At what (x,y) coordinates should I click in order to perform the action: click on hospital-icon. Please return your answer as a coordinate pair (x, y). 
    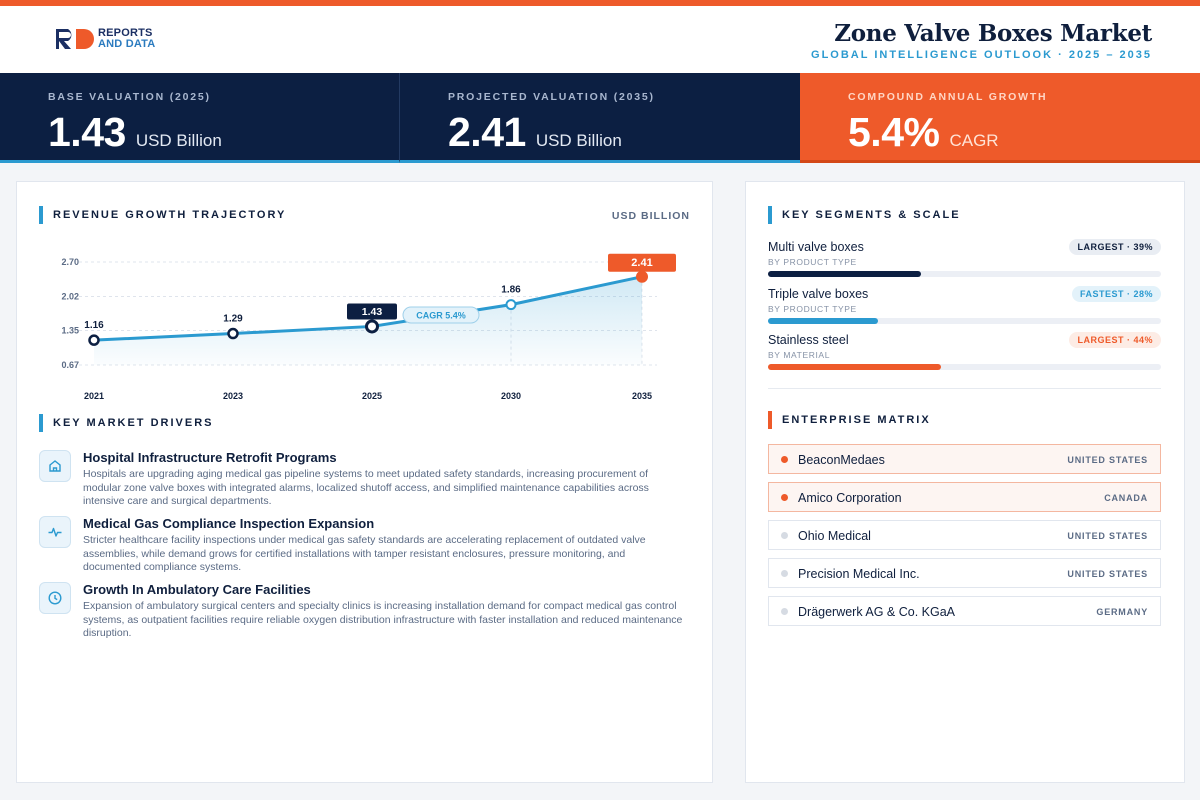
    Looking at the image, I should click on (55, 466).